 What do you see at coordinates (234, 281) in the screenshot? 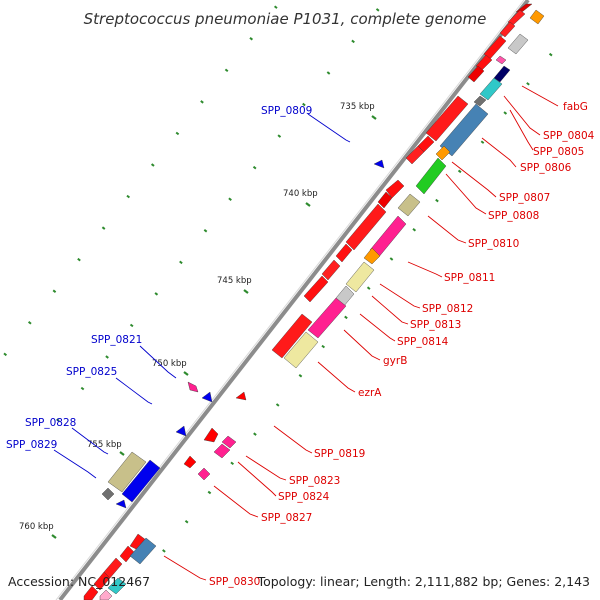
I see `scale-label-745: 745 kbp` at bounding box center [234, 281].